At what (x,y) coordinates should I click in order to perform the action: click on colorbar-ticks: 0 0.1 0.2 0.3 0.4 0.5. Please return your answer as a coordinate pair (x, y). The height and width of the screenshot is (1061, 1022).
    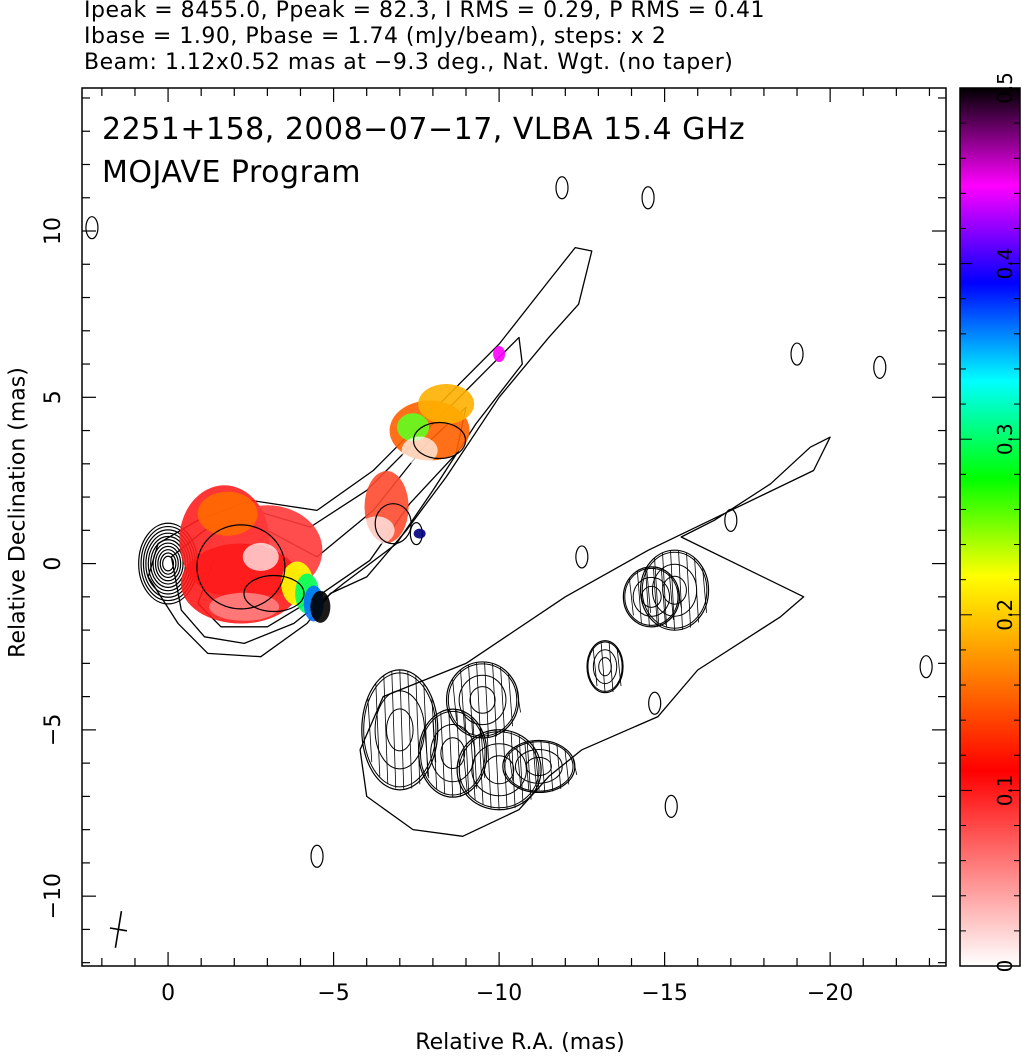
    Looking at the image, I should click on (990, 522).